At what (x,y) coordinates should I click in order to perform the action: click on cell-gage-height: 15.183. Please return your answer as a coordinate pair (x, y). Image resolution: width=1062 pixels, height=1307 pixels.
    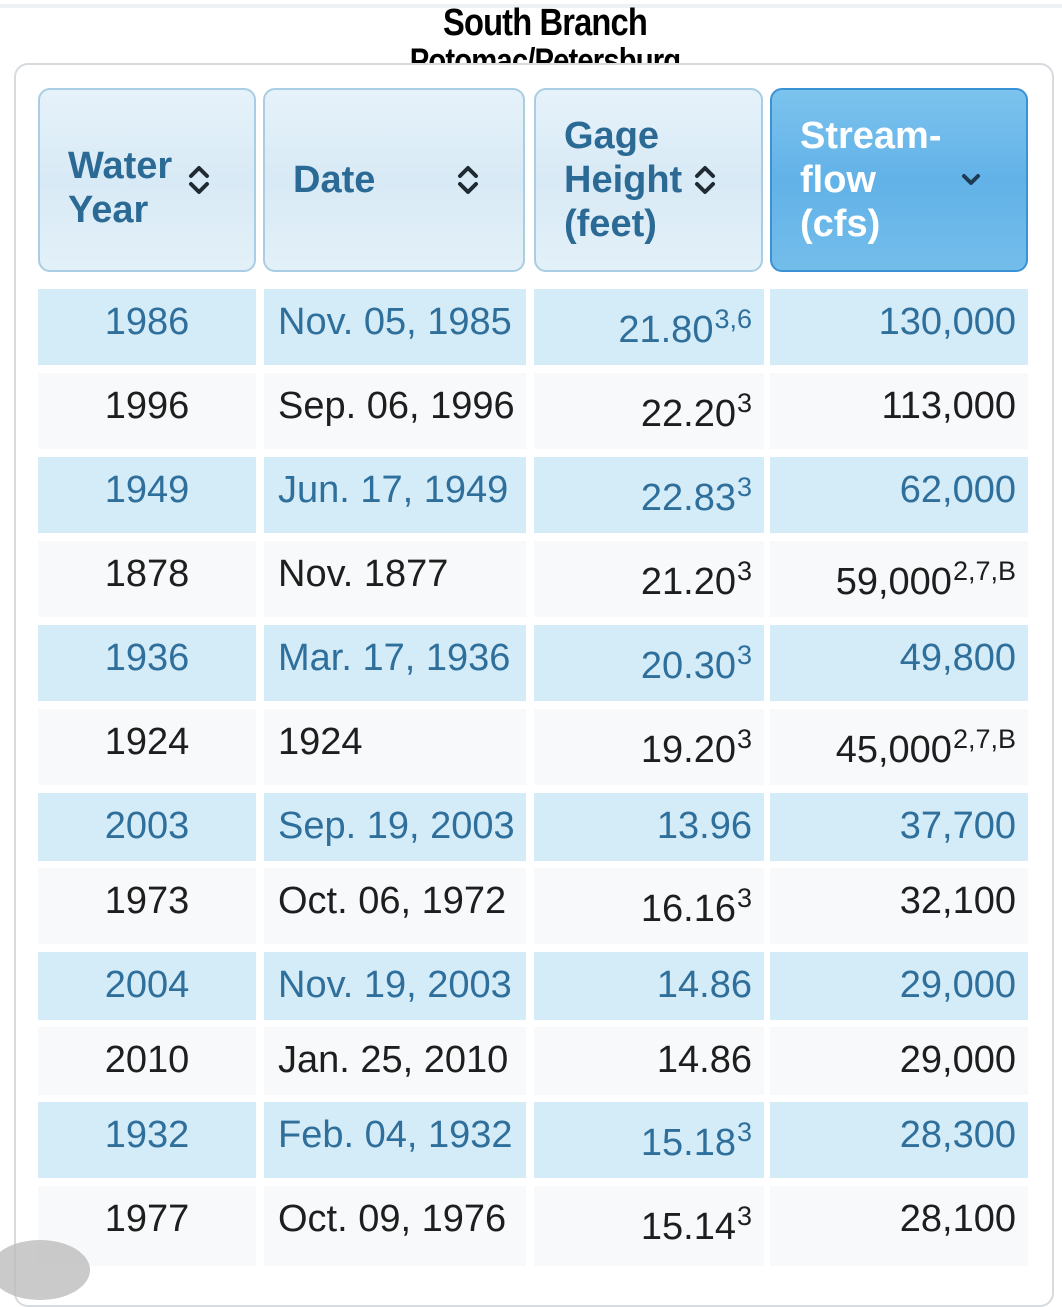
    Looking at the image, I should click on (649, 1140).